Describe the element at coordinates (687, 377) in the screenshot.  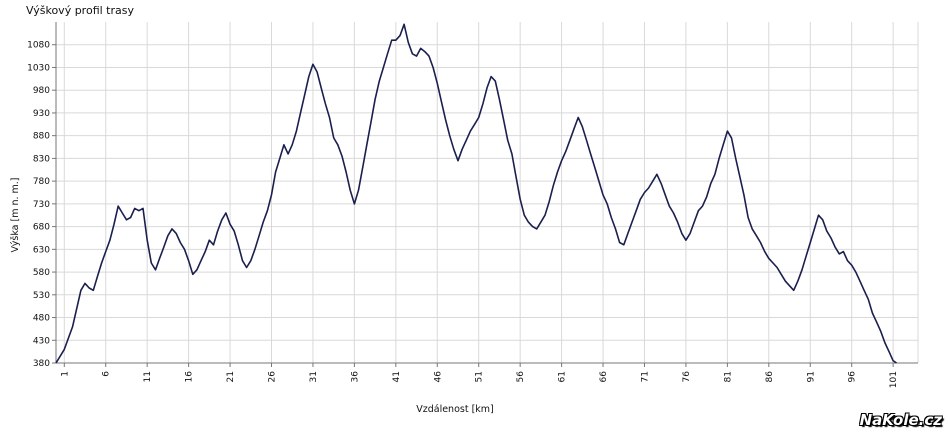
I see `x-tick-label: 76` at that location.